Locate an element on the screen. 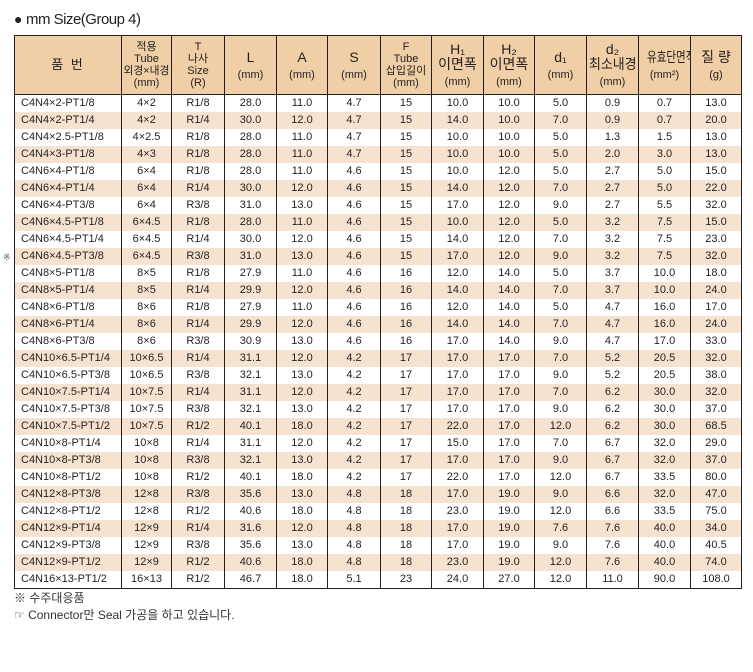 This screenshot has width=753, height=672. table-cell: 15.0 is located at coordinates (716, 171).